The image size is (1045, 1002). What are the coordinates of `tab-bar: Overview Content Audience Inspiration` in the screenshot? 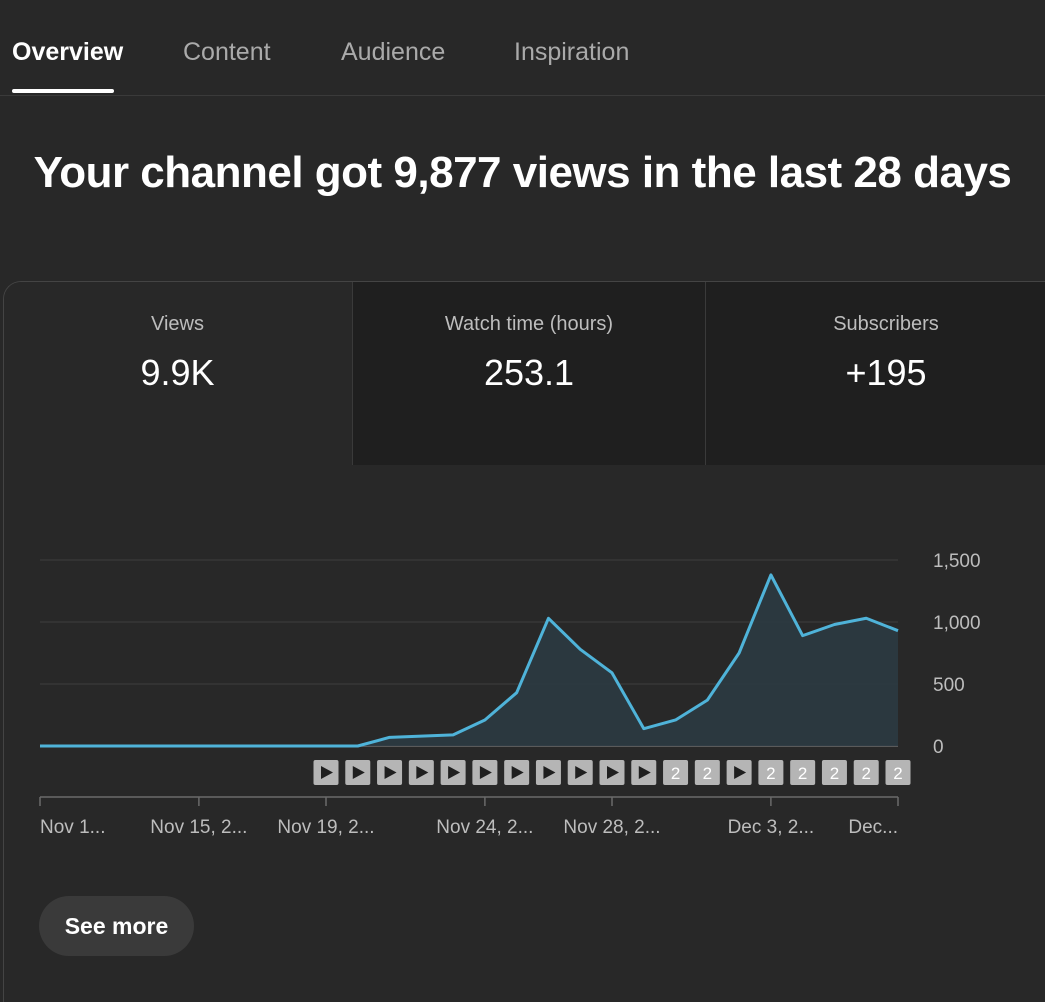 It's located at (522, 48).